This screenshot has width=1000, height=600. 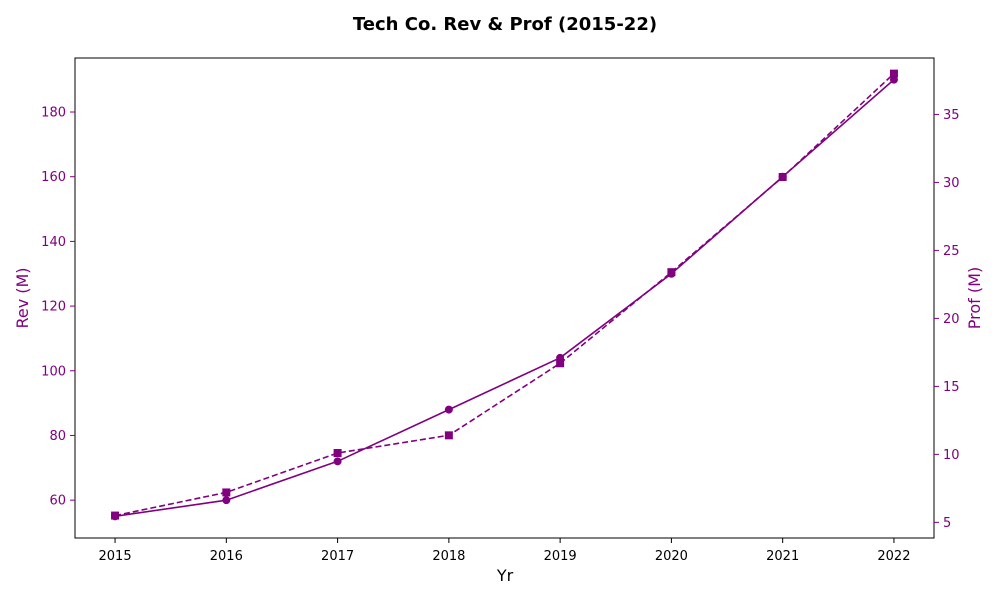 I want to click on right-y-tick-label: 5, so click(x=947, y=523).